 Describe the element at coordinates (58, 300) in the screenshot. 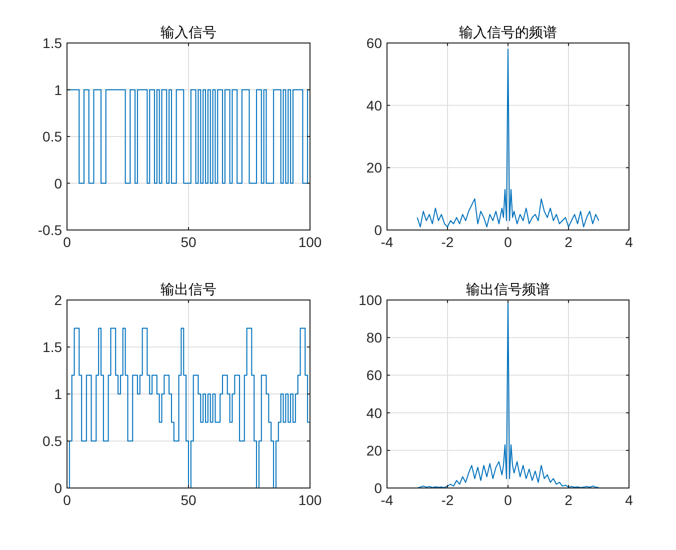

I see `y-tick-label: 2` at that location.